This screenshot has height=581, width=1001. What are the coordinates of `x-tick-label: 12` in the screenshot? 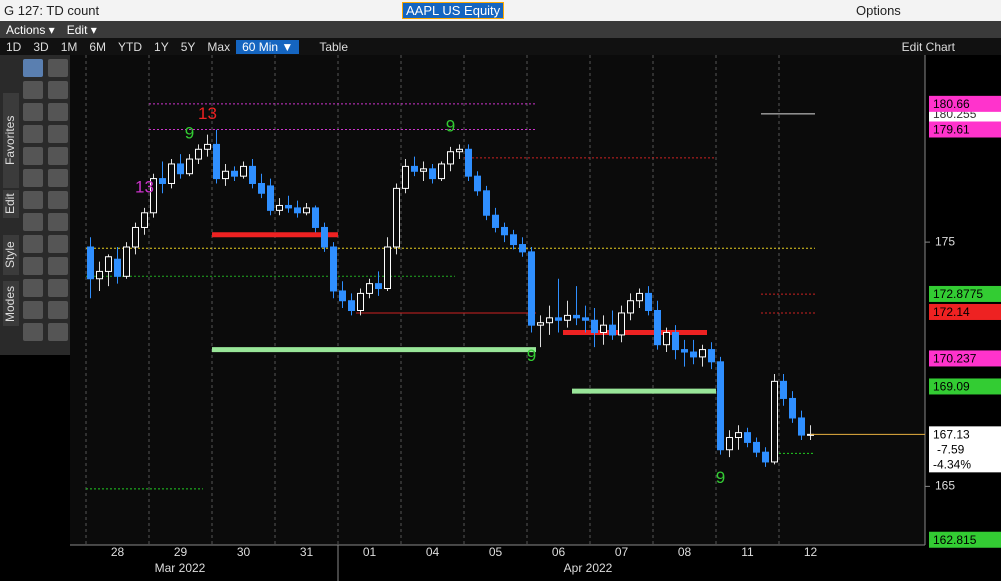 It's located at (811, 552).